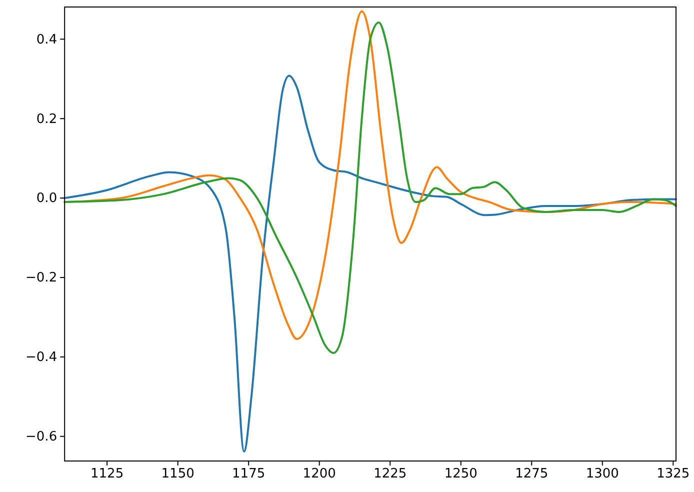 The image size is (694, 492). What do you see at coordinates (47, 119) in the screenshot?
I see `y-tick-label: 0.2` at bounding box center [47, 119].